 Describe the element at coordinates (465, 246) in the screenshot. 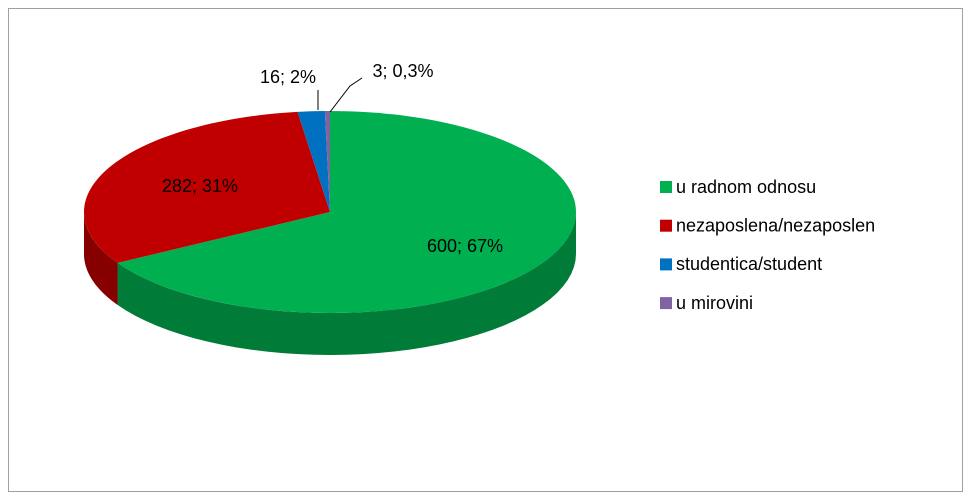

I see `data-label: 600; 67%` at that location.